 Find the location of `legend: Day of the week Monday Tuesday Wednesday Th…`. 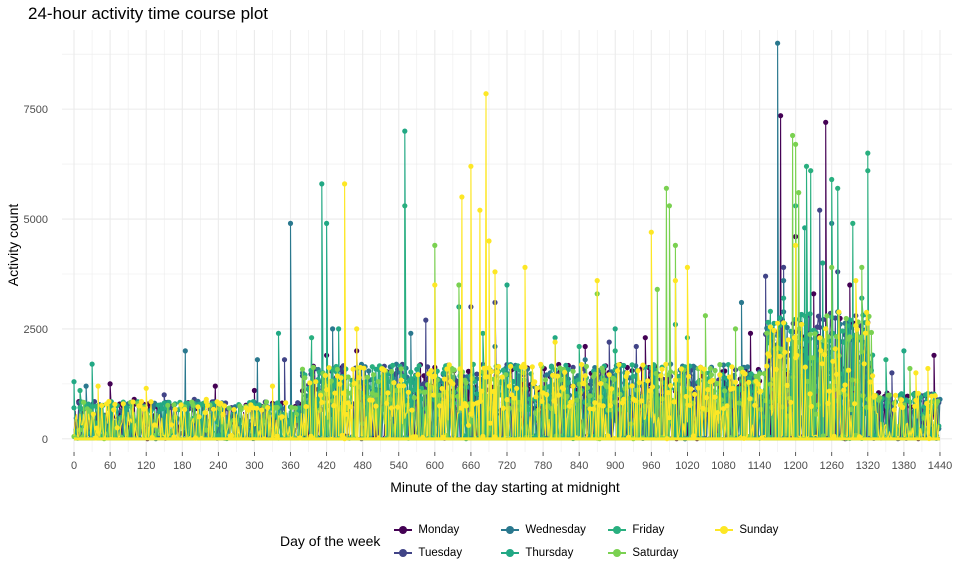

legend: Day of the week Monday Tuesday Wednesday Th… is located at coordinates (542, 541).